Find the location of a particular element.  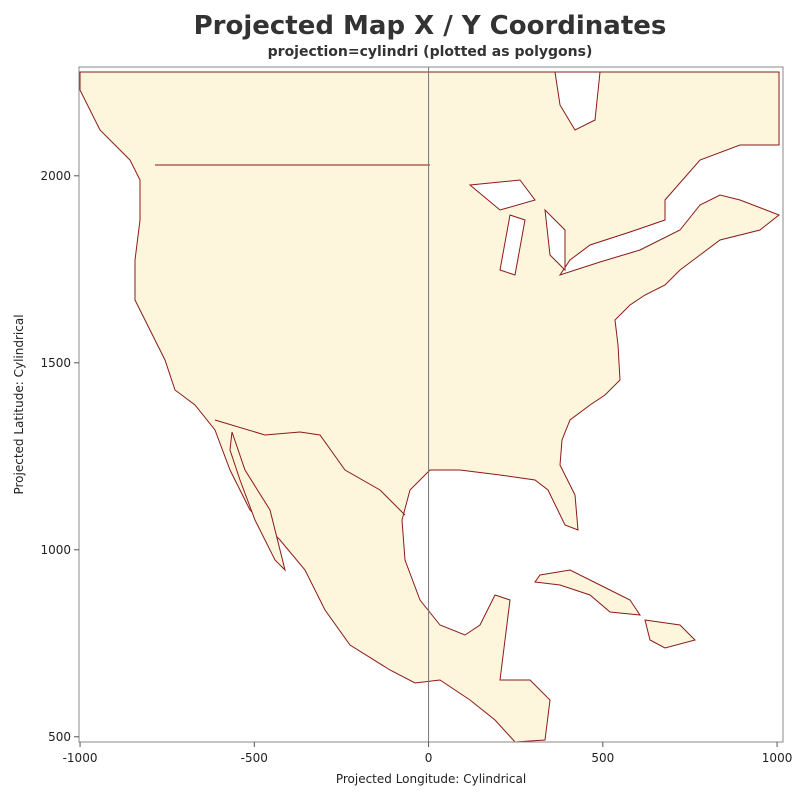

x-tick-label: -1000 is located at coordinates (80, 758).